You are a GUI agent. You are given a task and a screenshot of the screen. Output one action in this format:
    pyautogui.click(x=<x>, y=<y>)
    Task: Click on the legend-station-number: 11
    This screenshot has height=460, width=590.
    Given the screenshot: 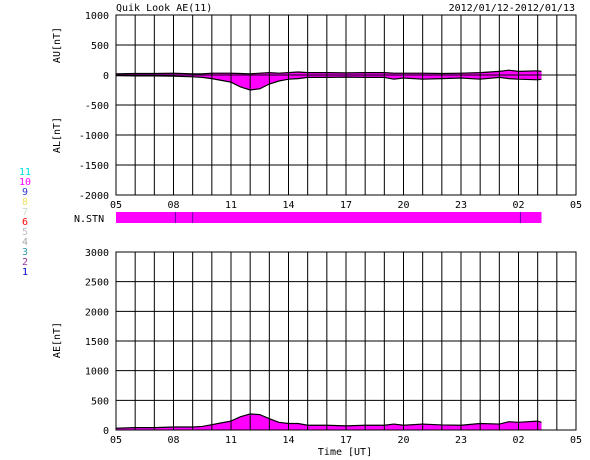 What is the action you would take?
    pyautogui.click(x=25, y=172)
    